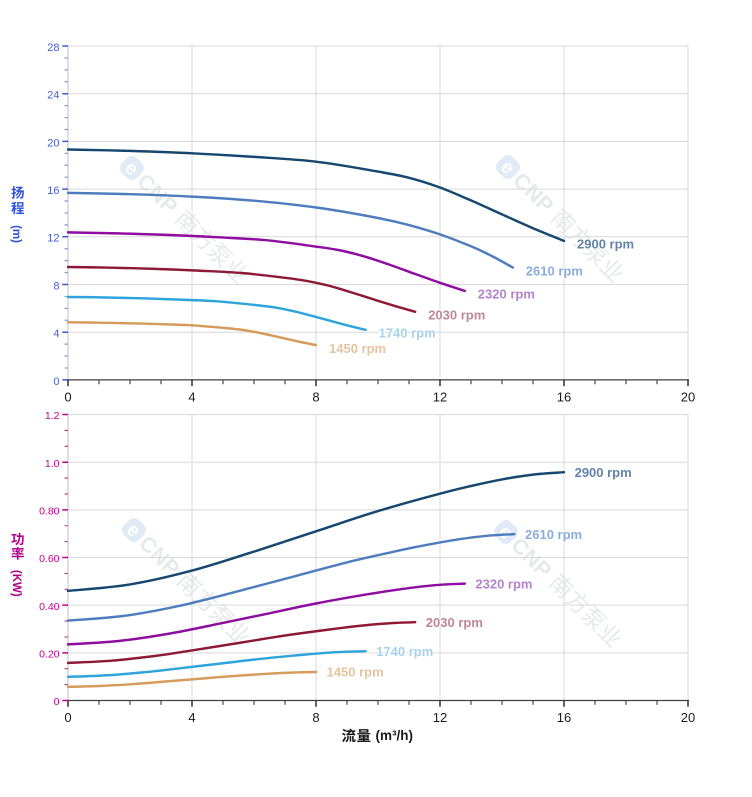 The height and width of the screenshot is (797, 752). What do you see at coordinates (52, 416) in the screenshot?
I see `svg-text: 1.2` at bounding box center [52, 416].